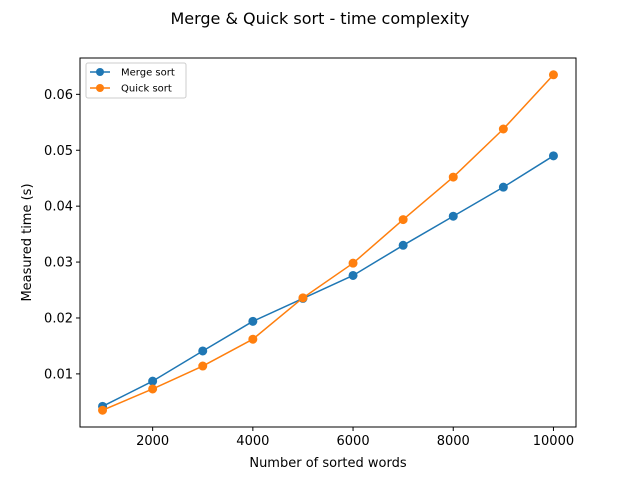 The width and height of the screenshot is (640, 480). Describe the element at coordinates (58, 207) in the screenshot. I see `y-tick-label: 0.04` at that location.